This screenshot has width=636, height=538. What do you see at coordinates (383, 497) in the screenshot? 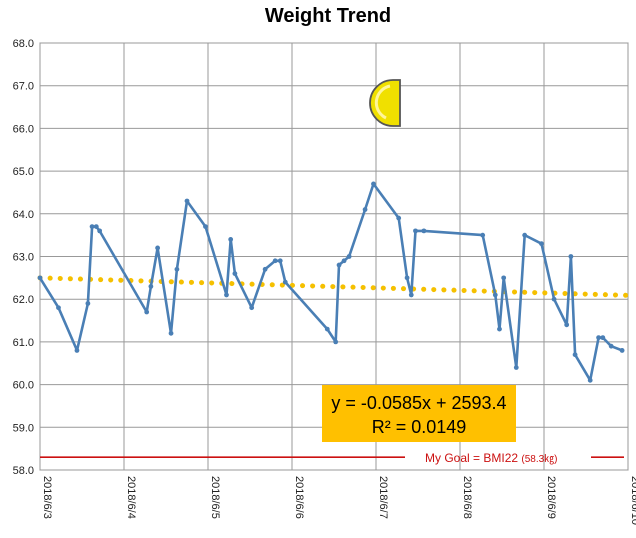
I see `x-tick-label: 2018/6/7` at bounding box center [383, 497].